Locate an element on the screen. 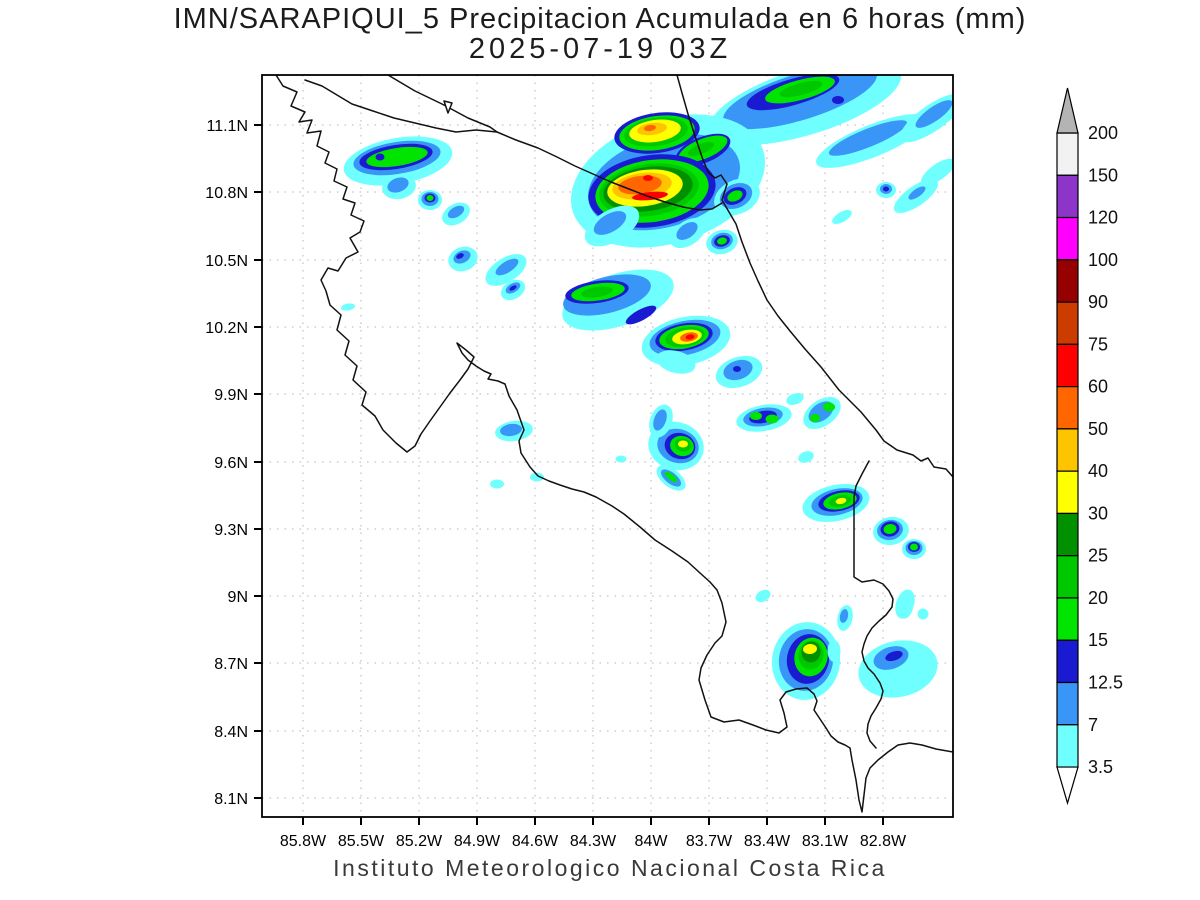 The height and width of the screenshot is (900, 1200). colorbar-over-arrow is located at coordinates (1067, 110).